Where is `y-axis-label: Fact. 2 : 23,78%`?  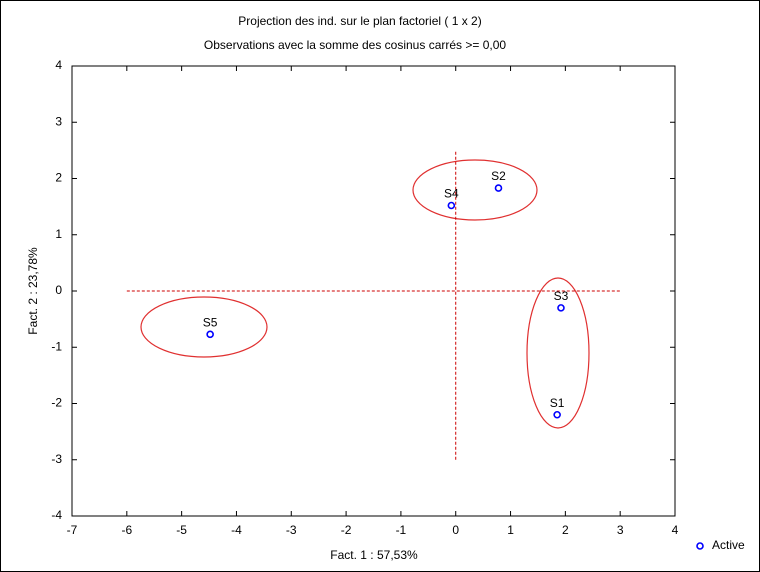
y-axis-label: Fact. 2 : 23,78% is located at coordinates (33, 291).